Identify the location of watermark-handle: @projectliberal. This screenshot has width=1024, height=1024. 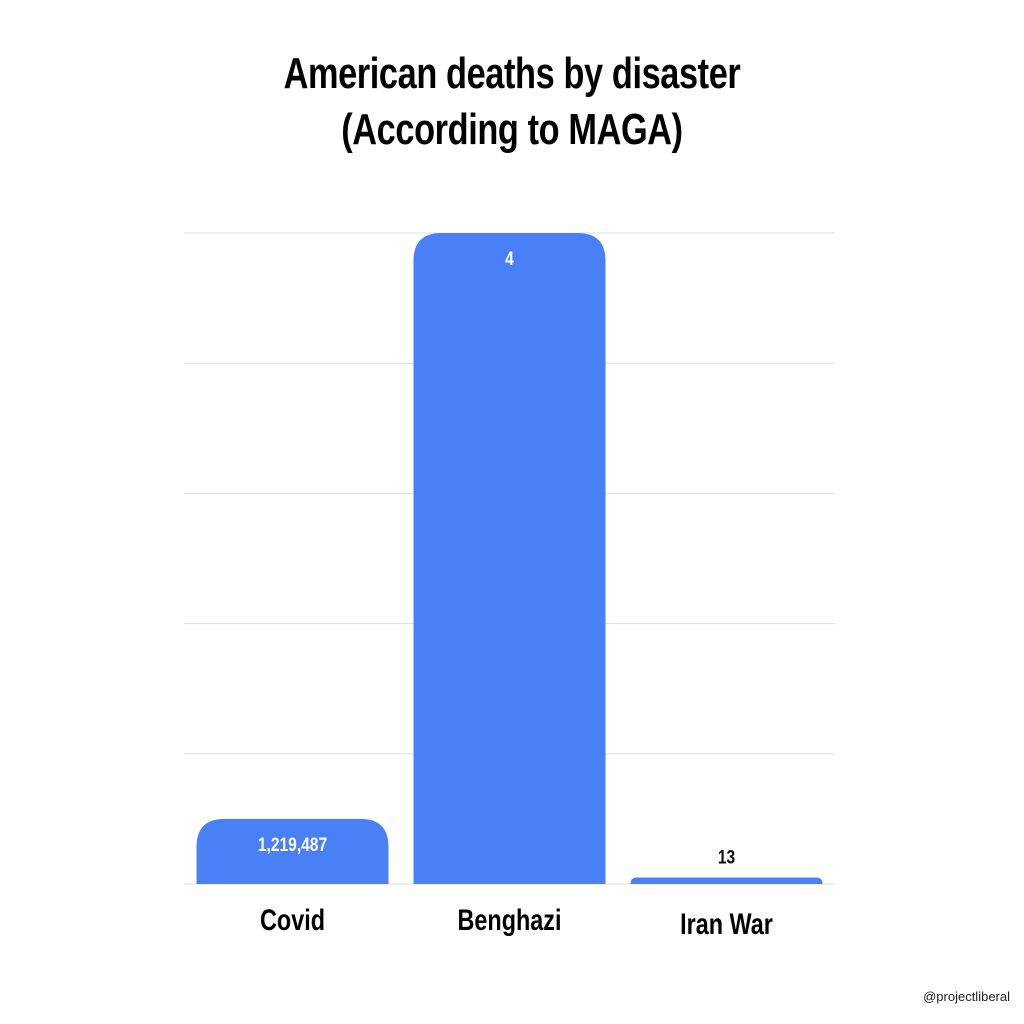
(966, 996).